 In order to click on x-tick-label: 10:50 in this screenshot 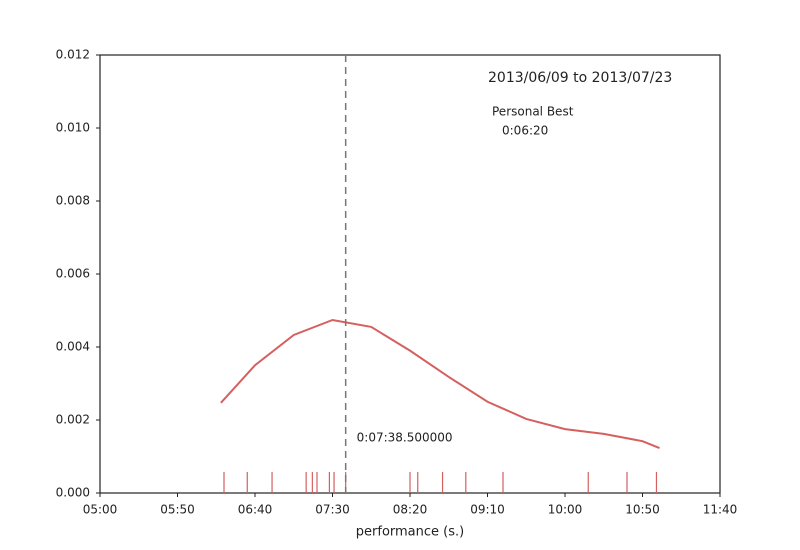, I will do `click(642, 510)`.